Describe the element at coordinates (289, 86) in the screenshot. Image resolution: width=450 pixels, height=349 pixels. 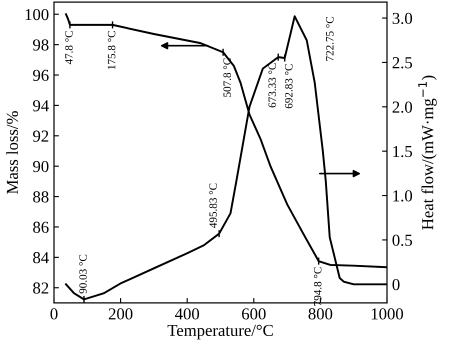
I see `annotation: 692.83 °C` at that location.